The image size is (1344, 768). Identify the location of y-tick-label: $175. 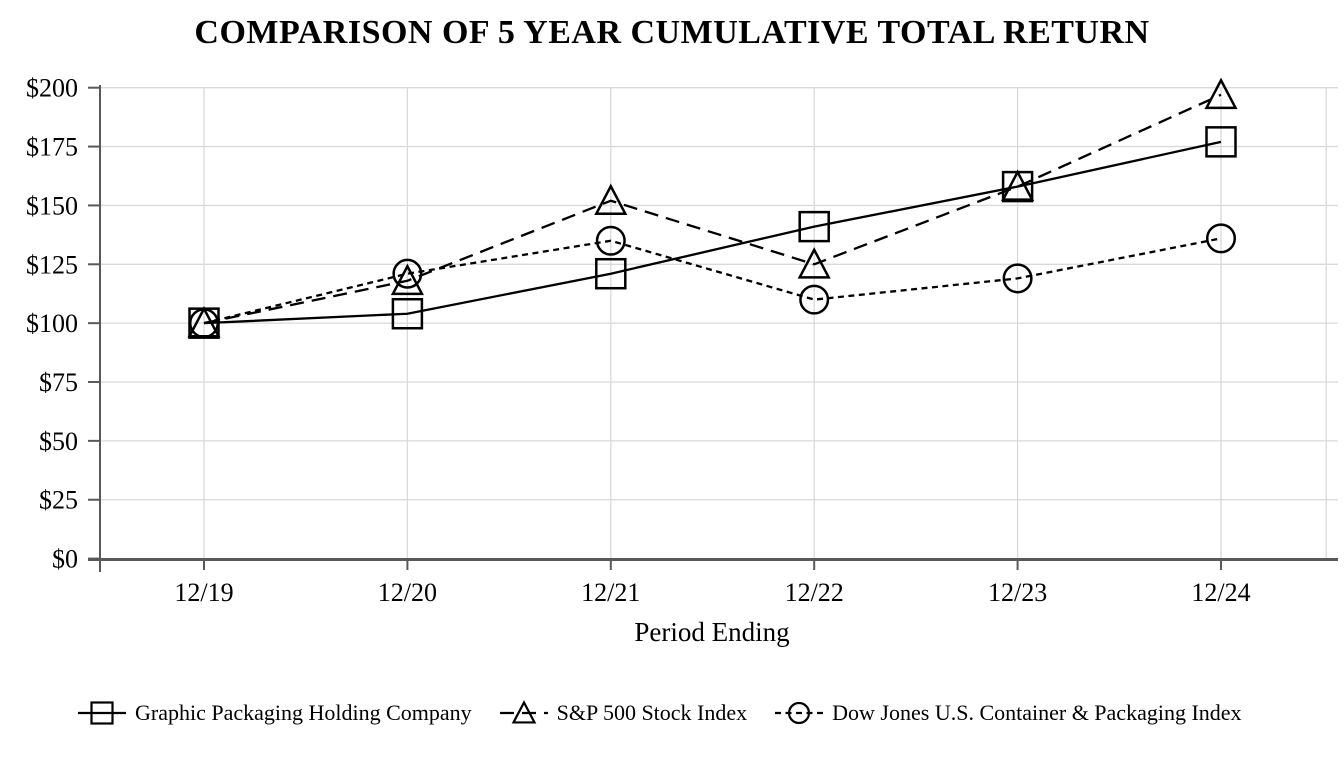
(52, 147).